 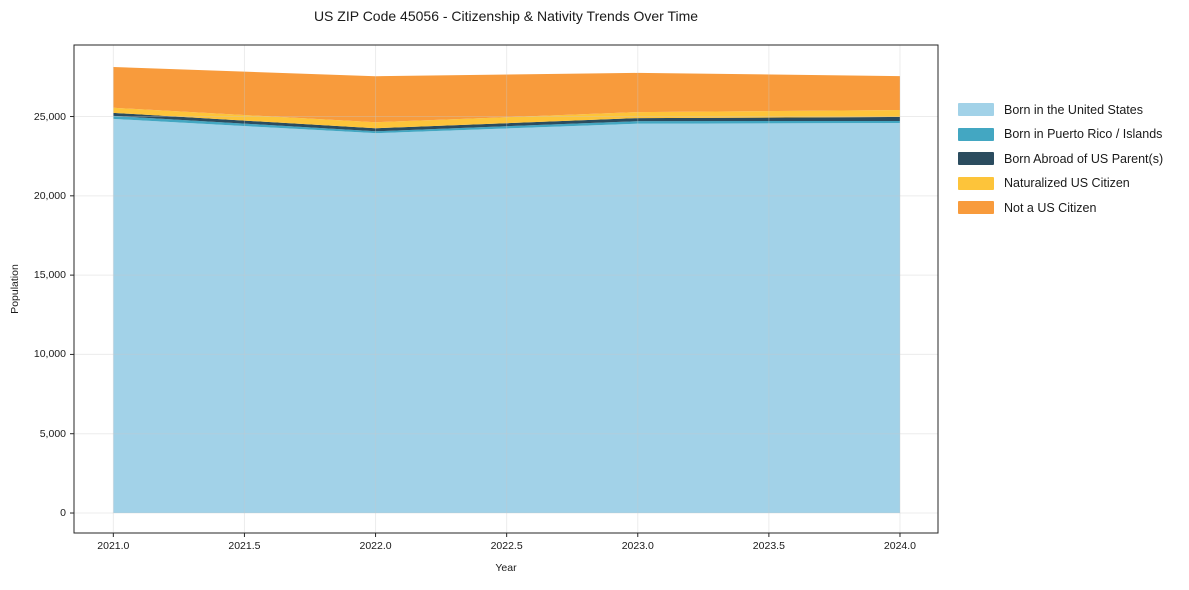 I want to click on legend-item: Born in the United States, so click(x=1060, y=109).